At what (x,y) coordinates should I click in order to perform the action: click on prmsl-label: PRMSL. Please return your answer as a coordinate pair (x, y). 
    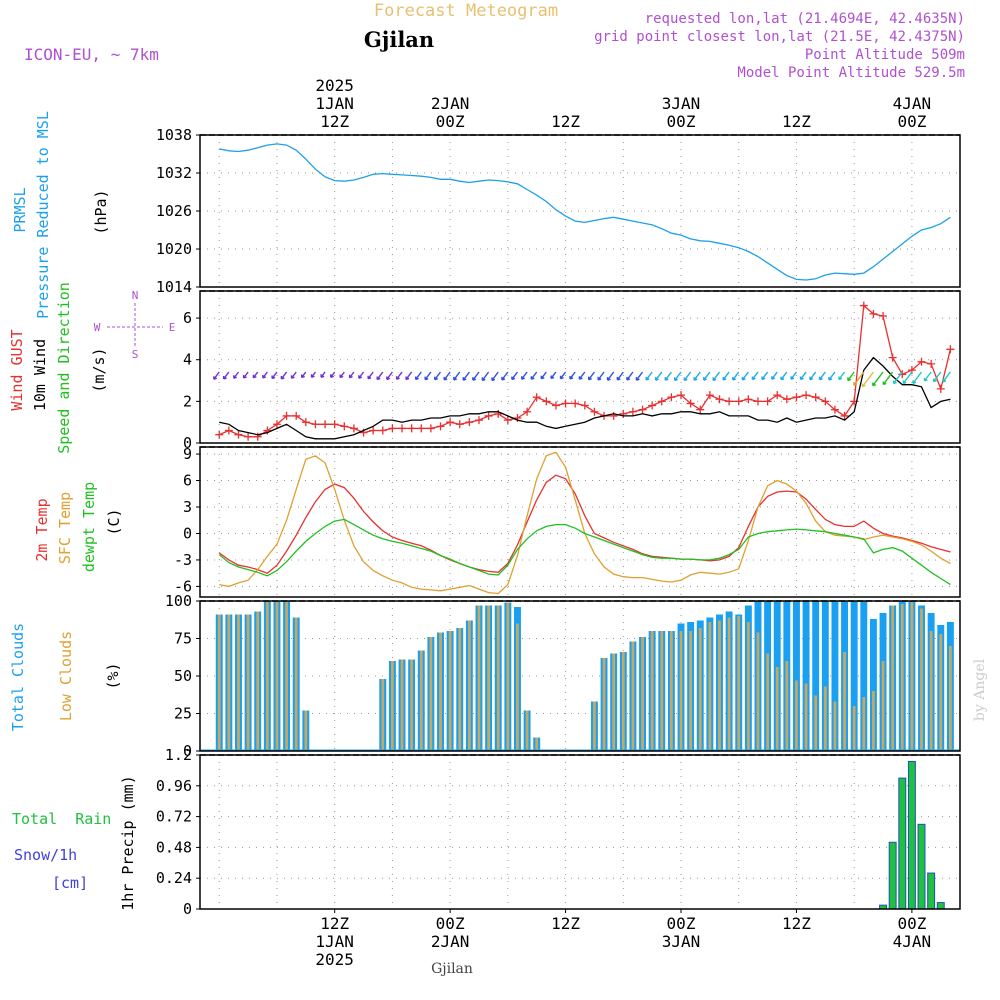
    Looking at the image, I should click on (20, 209).